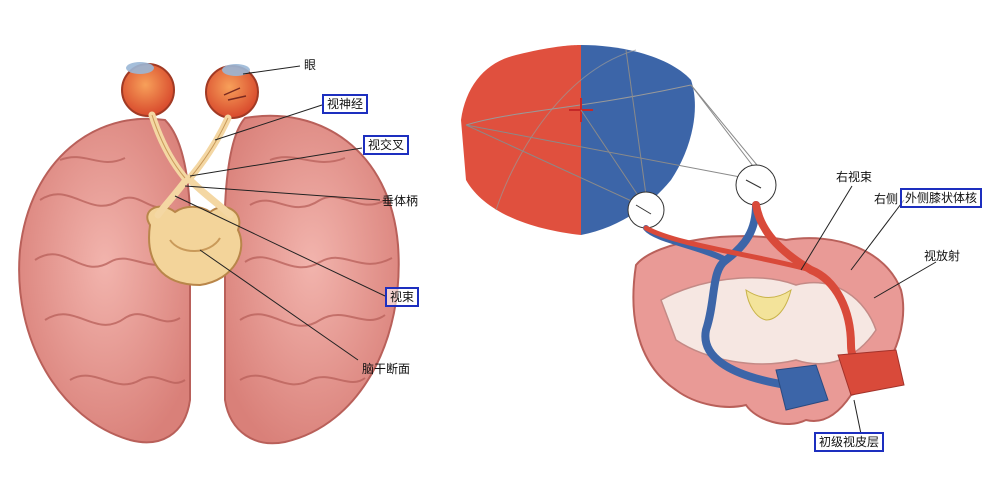 This screenshot has height=500, width=1008. I want to click on optic-pathway-outline, so click(190, 146).